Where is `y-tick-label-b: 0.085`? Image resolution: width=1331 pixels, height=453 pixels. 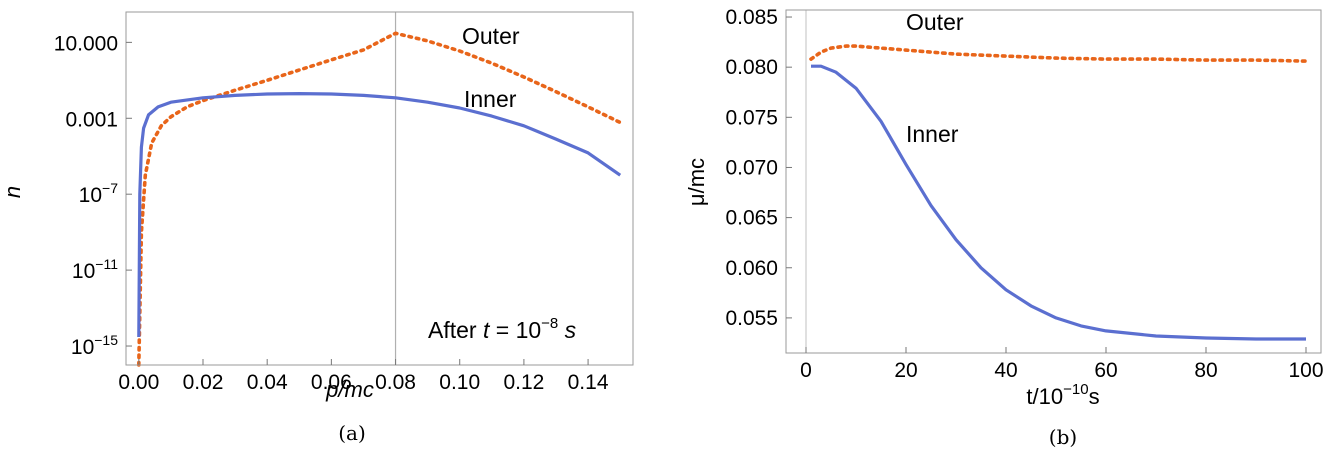 y-tick-label-b: 0.085 is located at coordinates (751, 17).